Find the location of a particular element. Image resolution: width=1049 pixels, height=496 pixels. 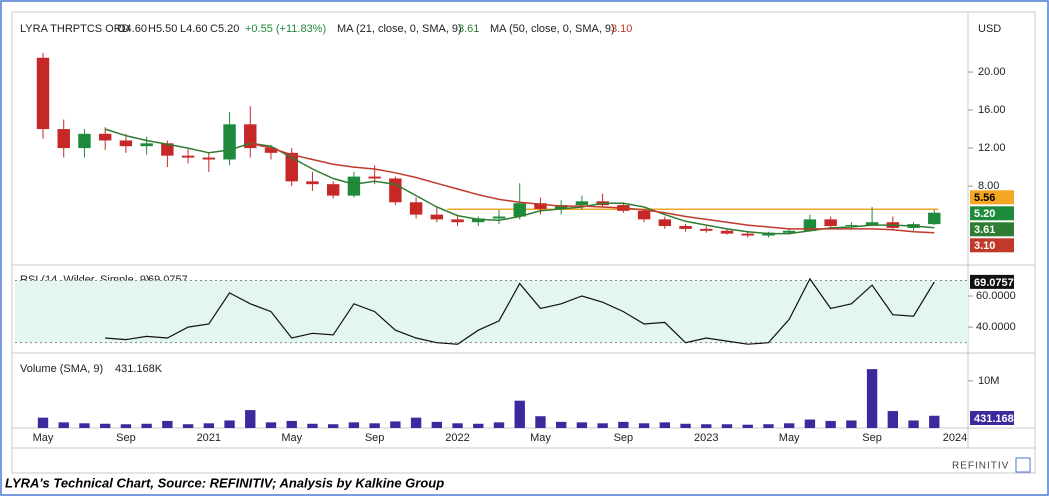

x-tick-label: 2021 is located at coordinates (209, 438).